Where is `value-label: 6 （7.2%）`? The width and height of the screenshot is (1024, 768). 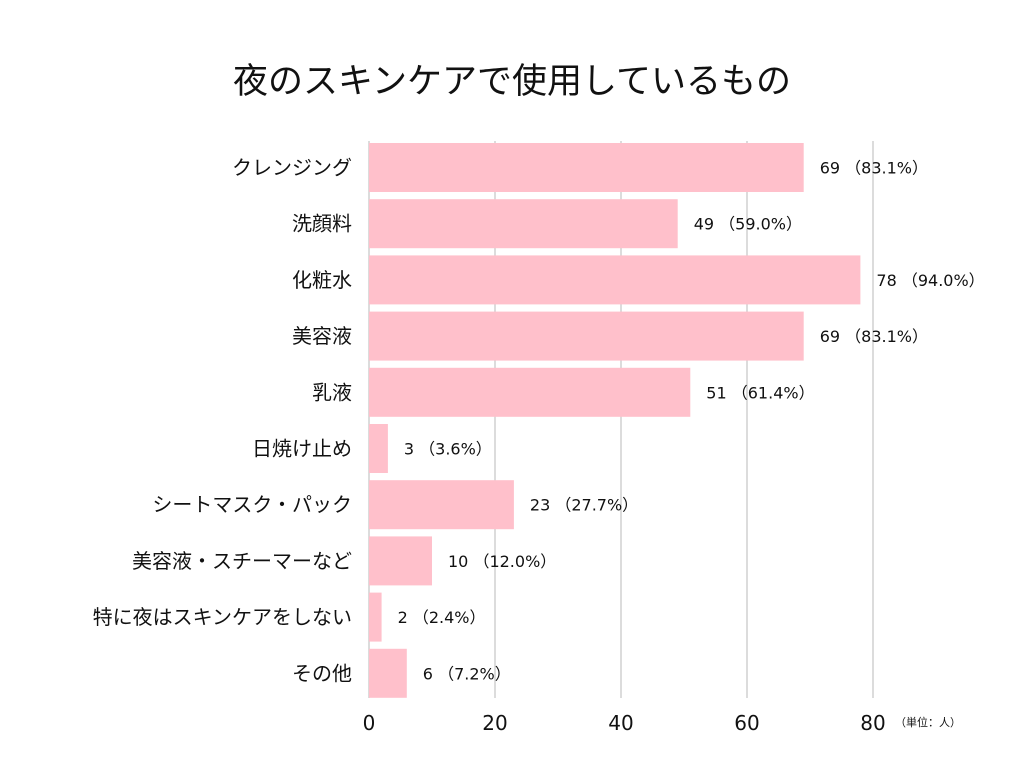 value-label: 6 （7.2%） is located at coordinates (467, 673).